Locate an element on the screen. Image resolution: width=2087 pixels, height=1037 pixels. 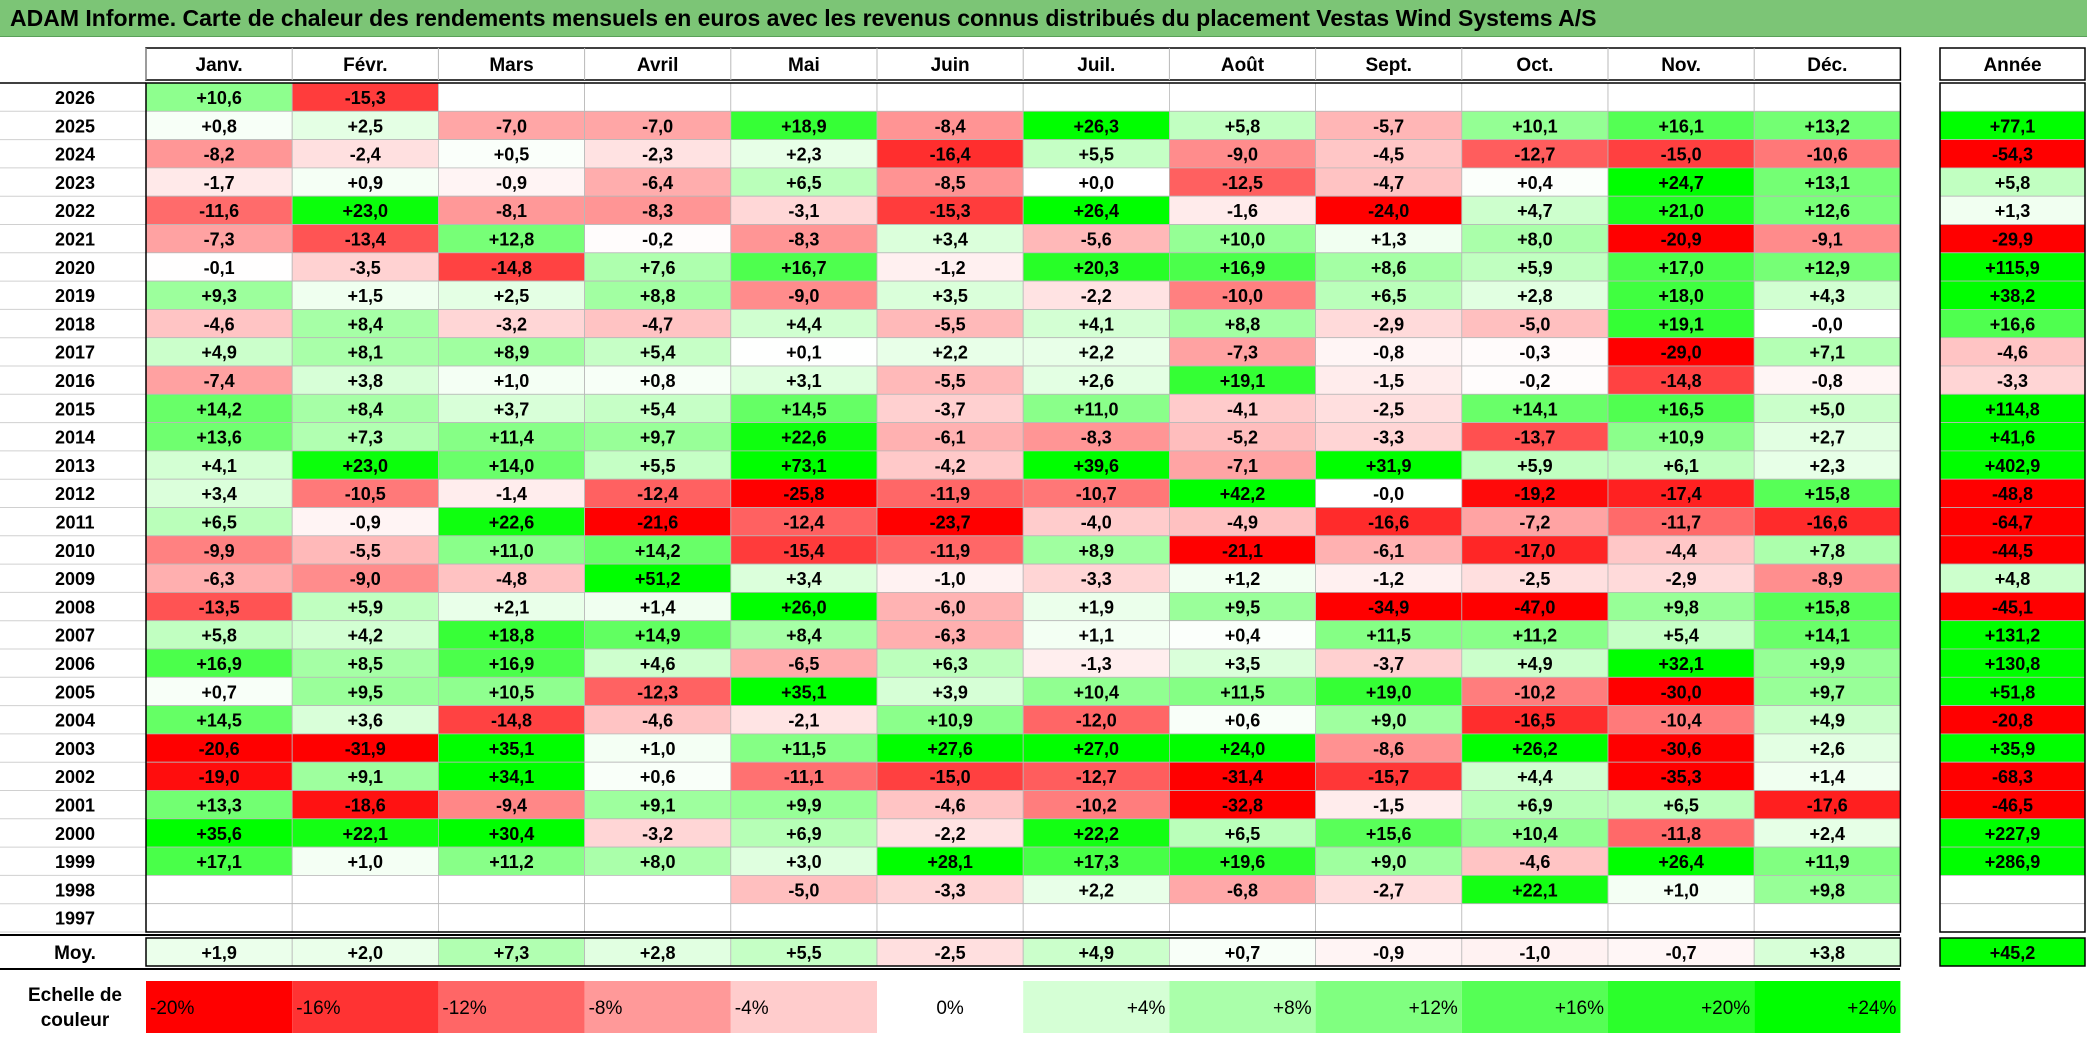
cell-value: +4,4 is located at coordinates (804, 324).